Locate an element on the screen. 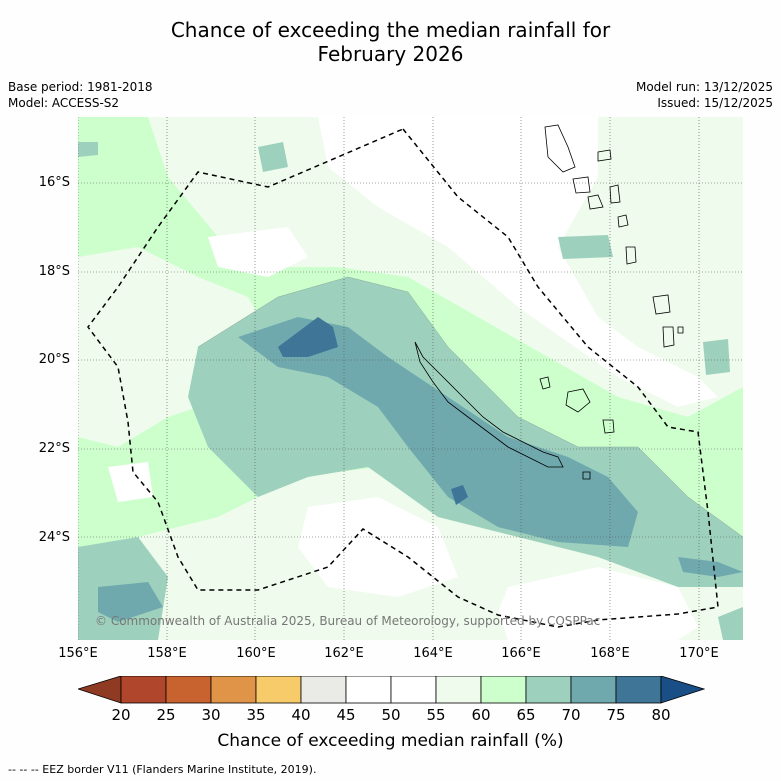  colorbar-over-arrow is located at coordinates (682, 690).